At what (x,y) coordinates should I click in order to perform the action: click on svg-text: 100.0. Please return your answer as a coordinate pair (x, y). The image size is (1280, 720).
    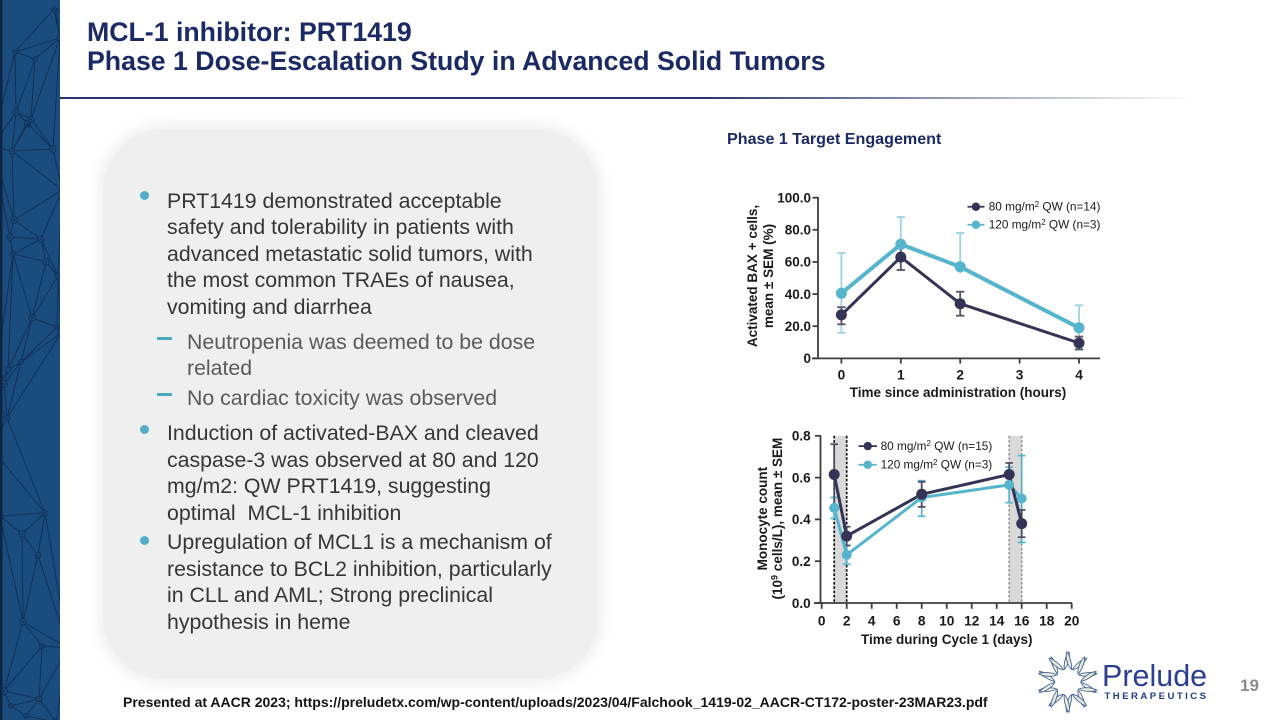
    Looking at the image, I should click on (794, 197).